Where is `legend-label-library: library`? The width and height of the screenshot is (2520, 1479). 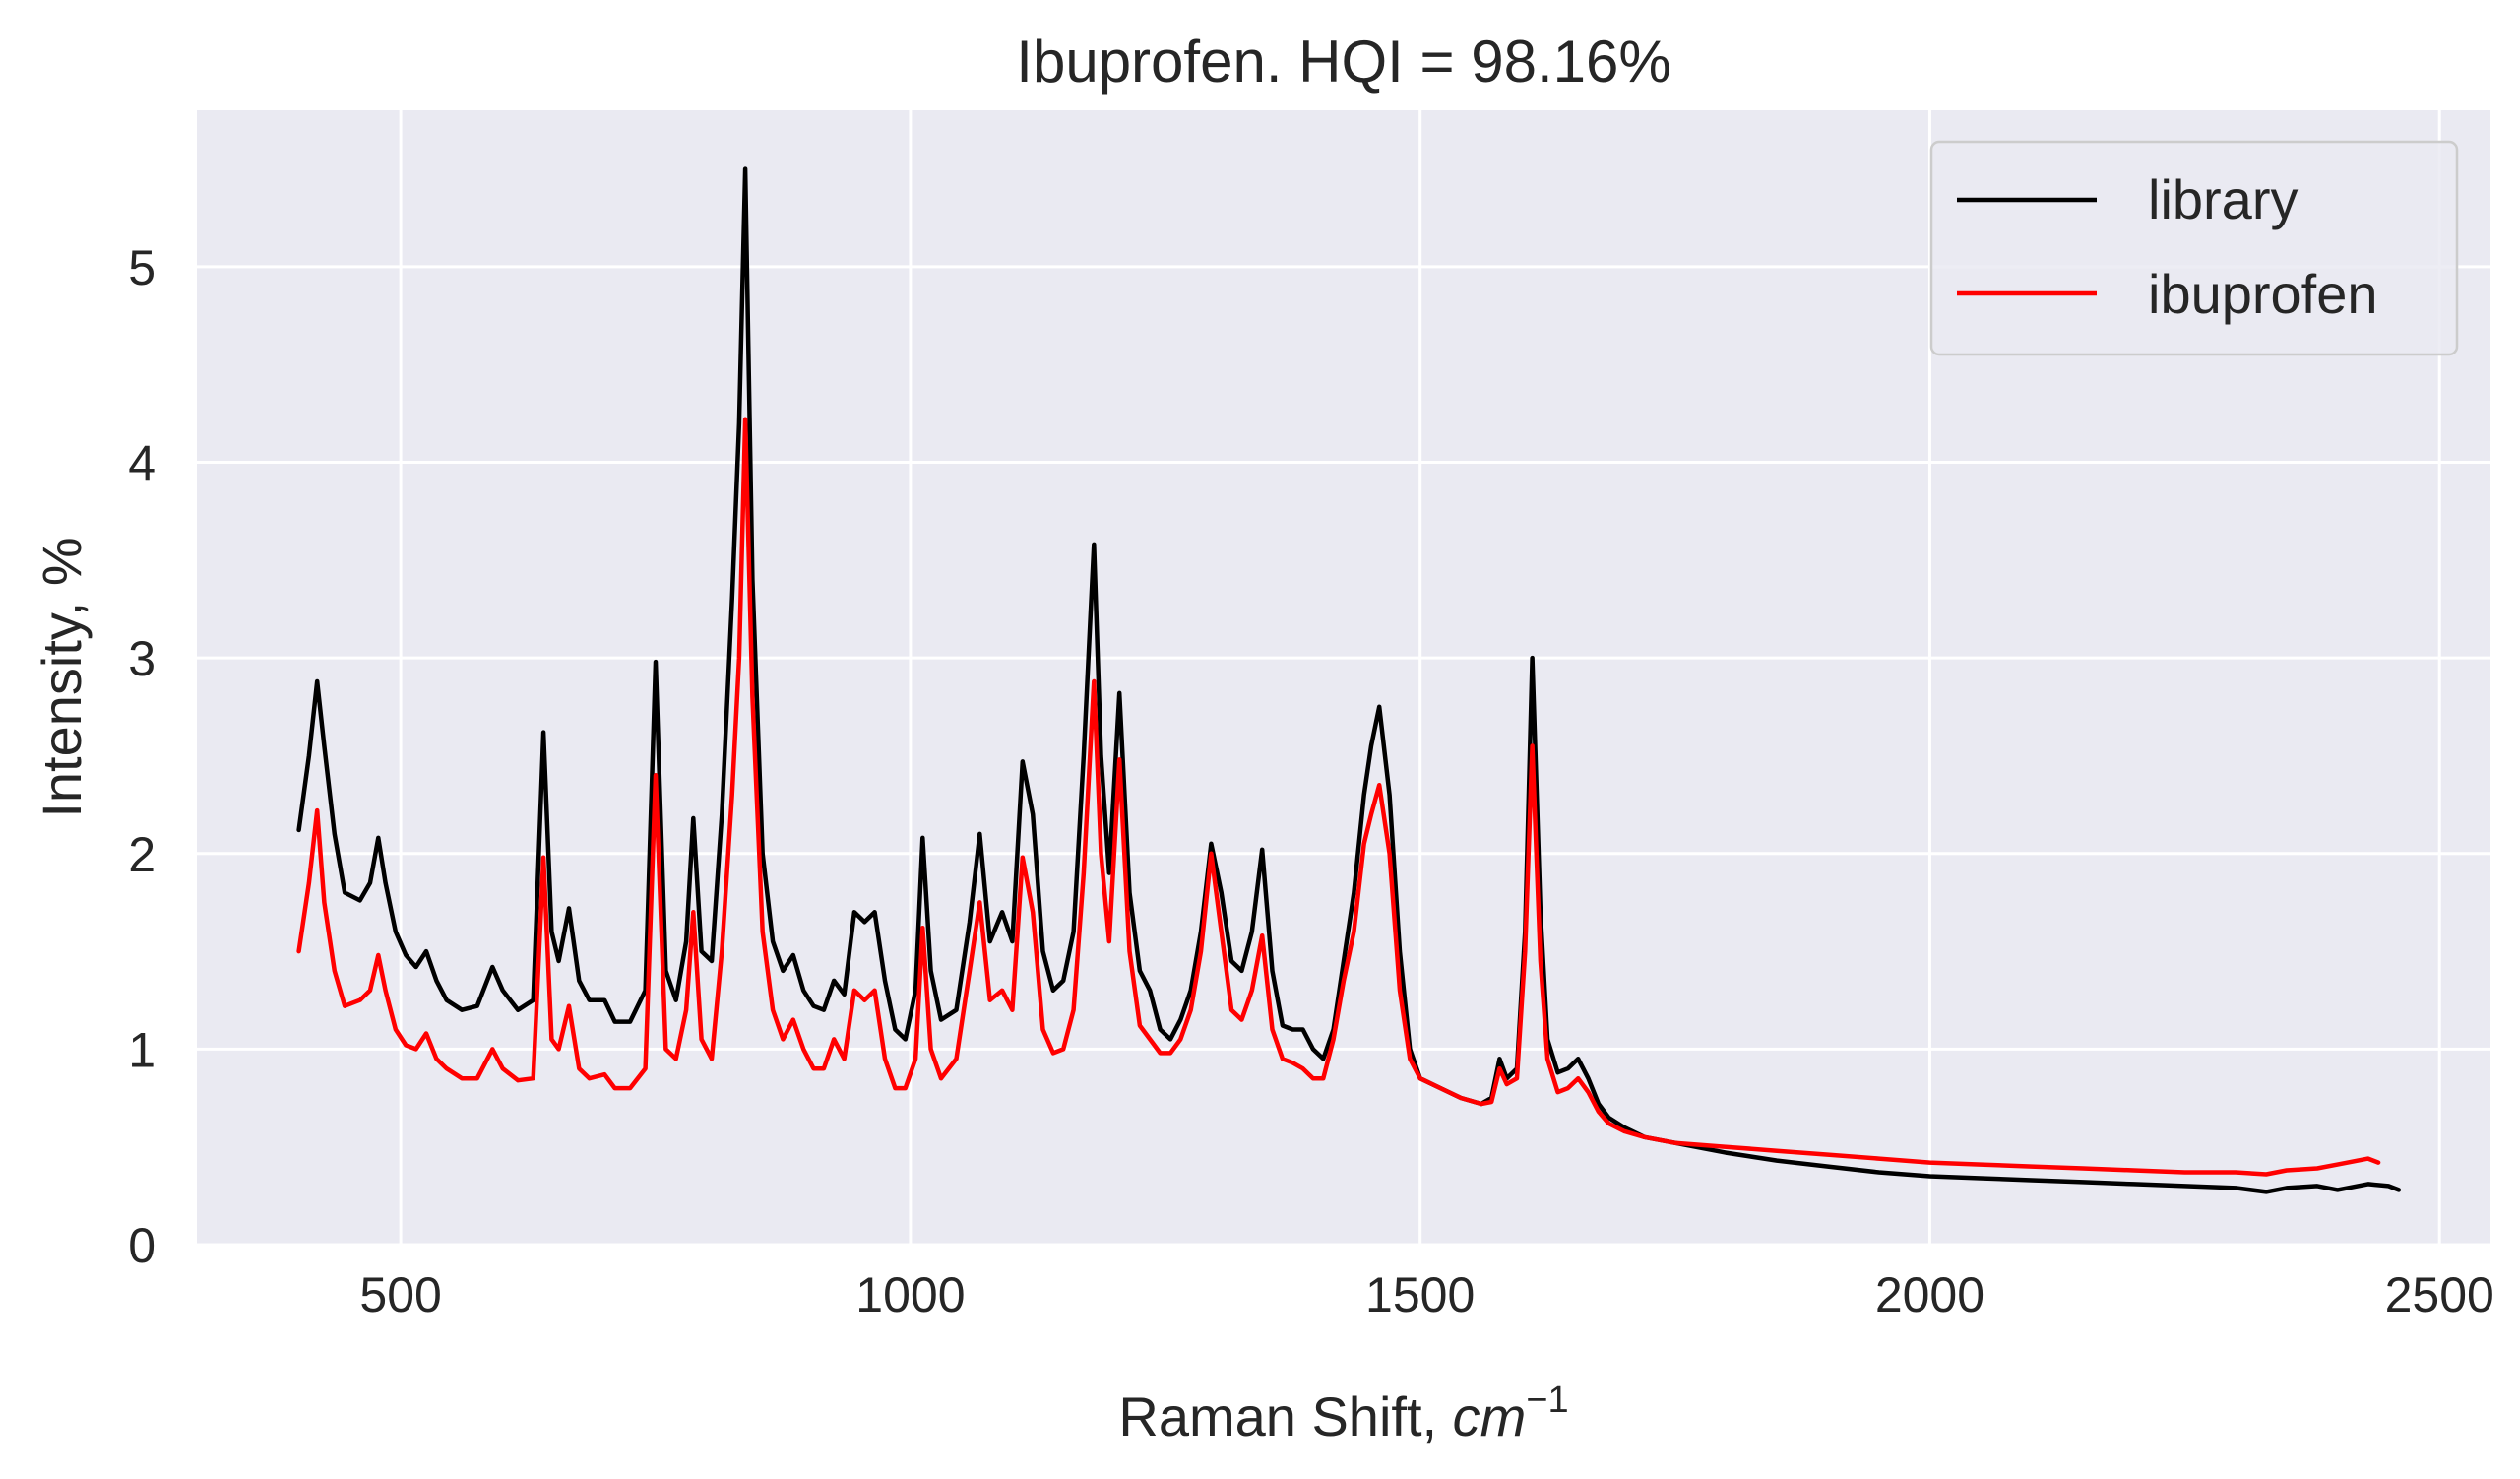 legend-label-library: library is located at coordinates (2223, 199).